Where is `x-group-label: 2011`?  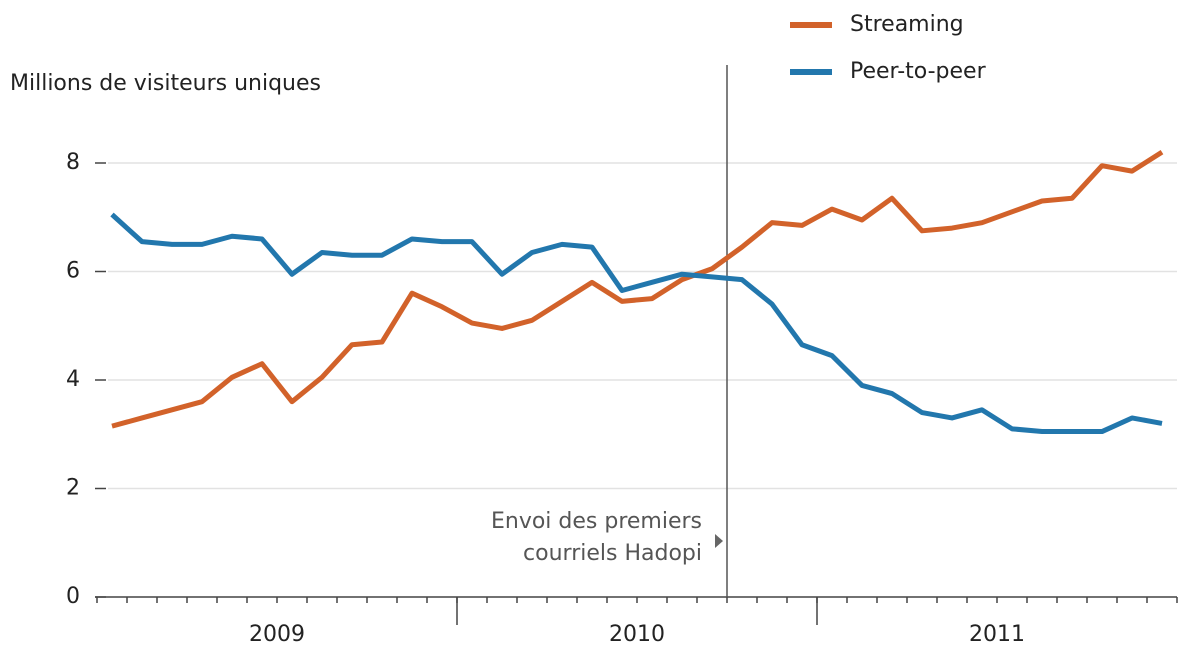 x-group-label: 2011 is located at coordinates (997, 634).